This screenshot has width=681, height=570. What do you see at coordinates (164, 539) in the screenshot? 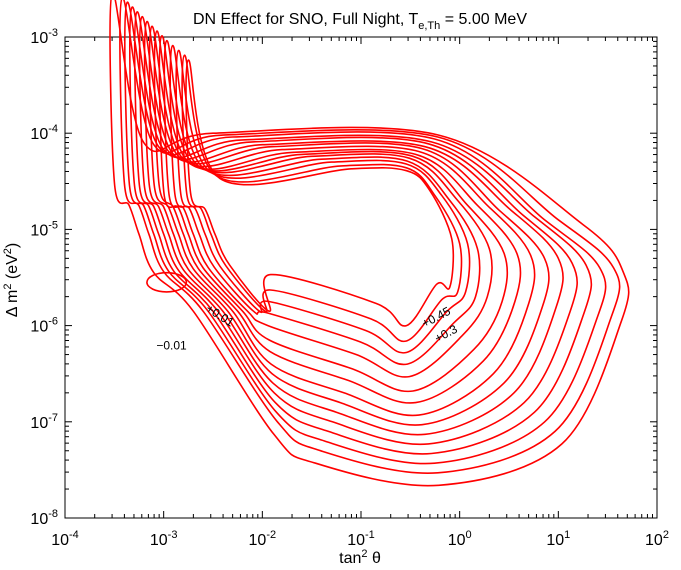
I see `x-tick-label: 10⁻³` at bounding box center [164, 539].